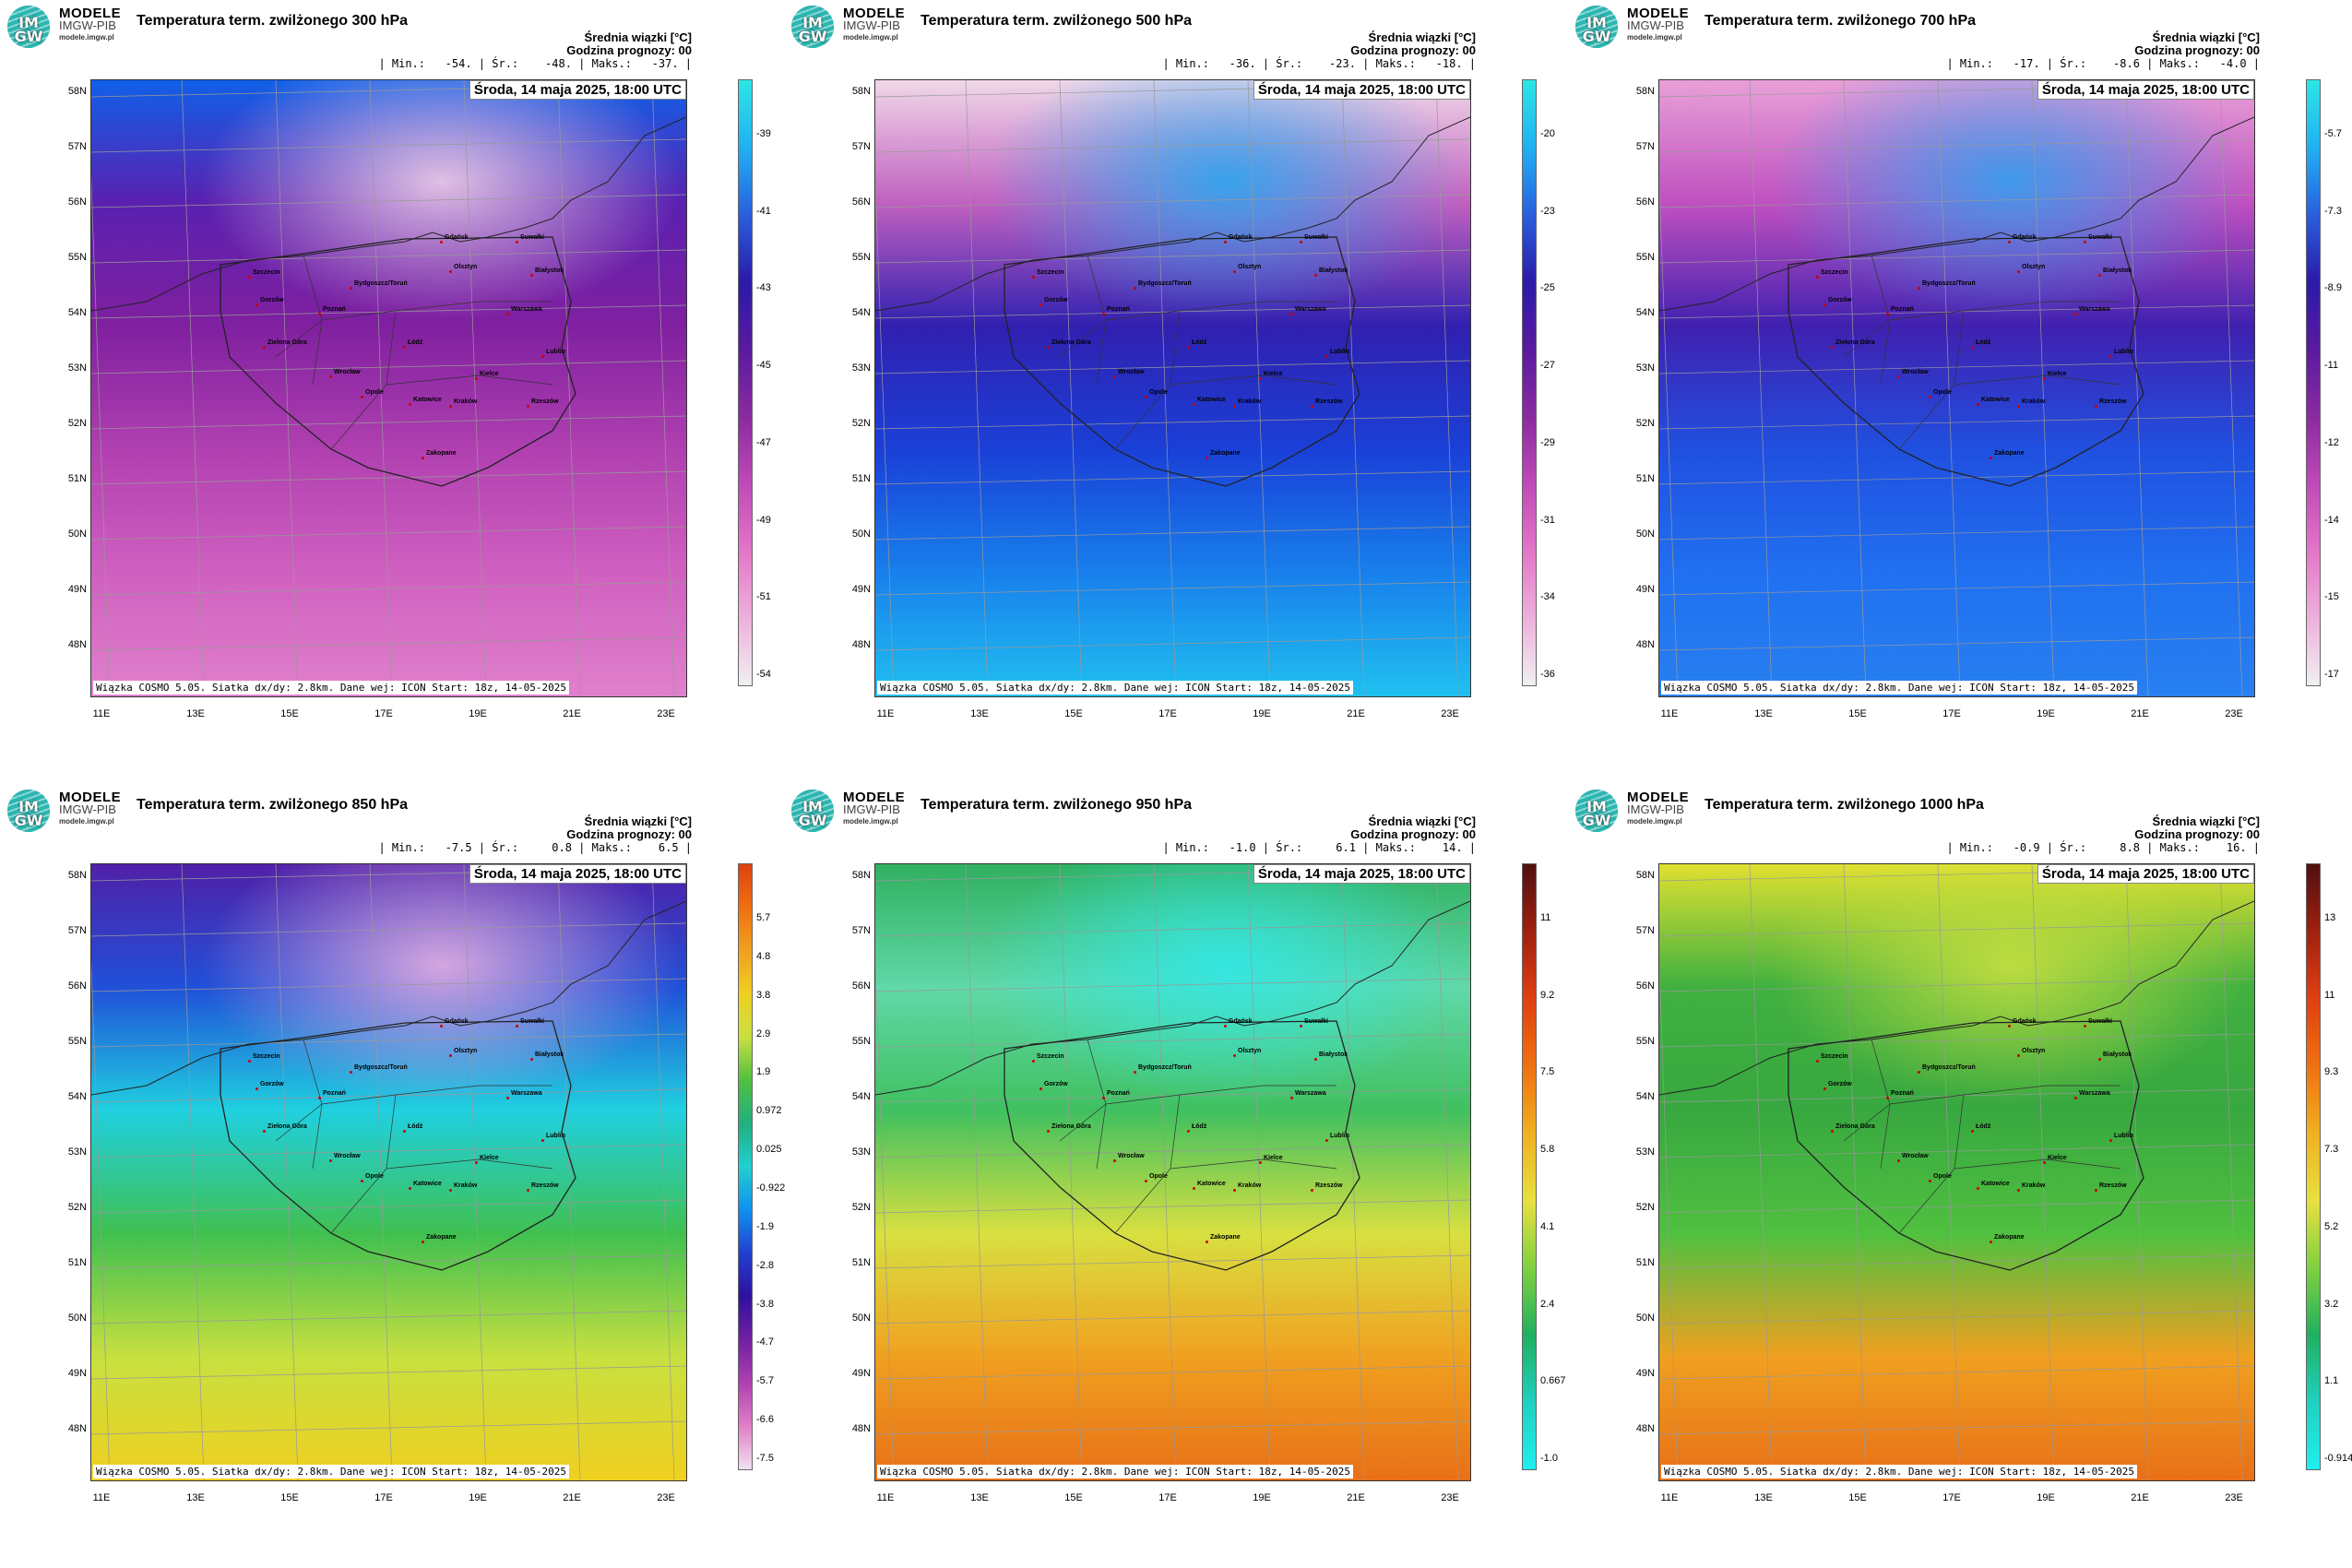 This screenshot has width=2352, height=1568. Describe the element at coordinates (77, 875) in the screenshot. I see `latitude-label: 58N` at that location.